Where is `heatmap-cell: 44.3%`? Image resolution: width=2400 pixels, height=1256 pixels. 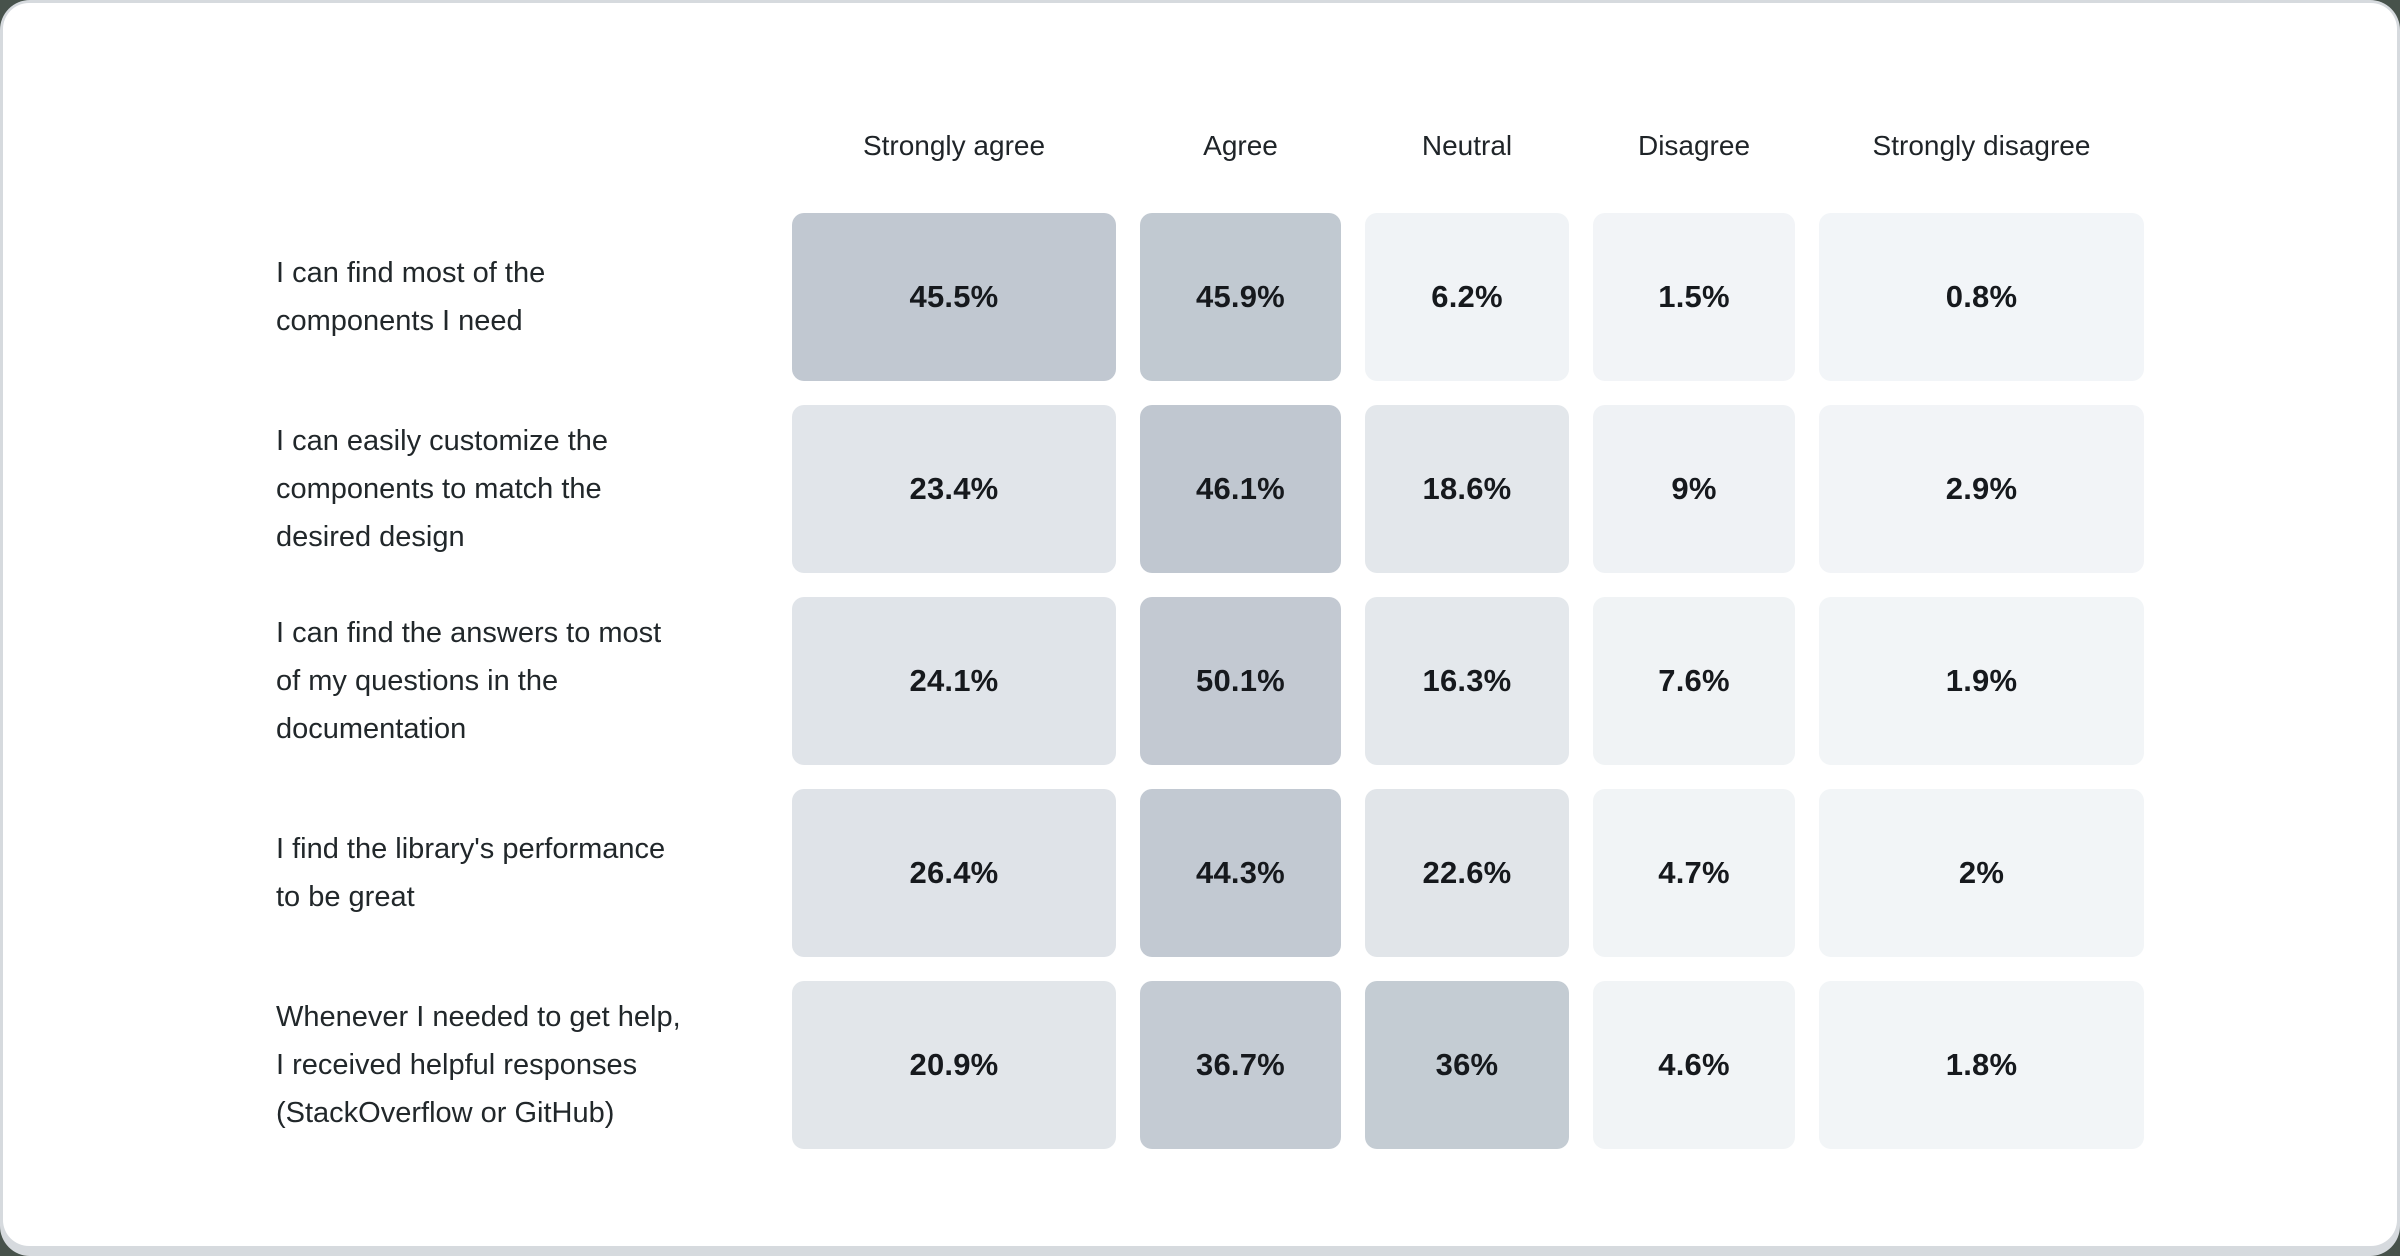
heatmap-cell: 44.3% is located at coordinates (1240, 873).